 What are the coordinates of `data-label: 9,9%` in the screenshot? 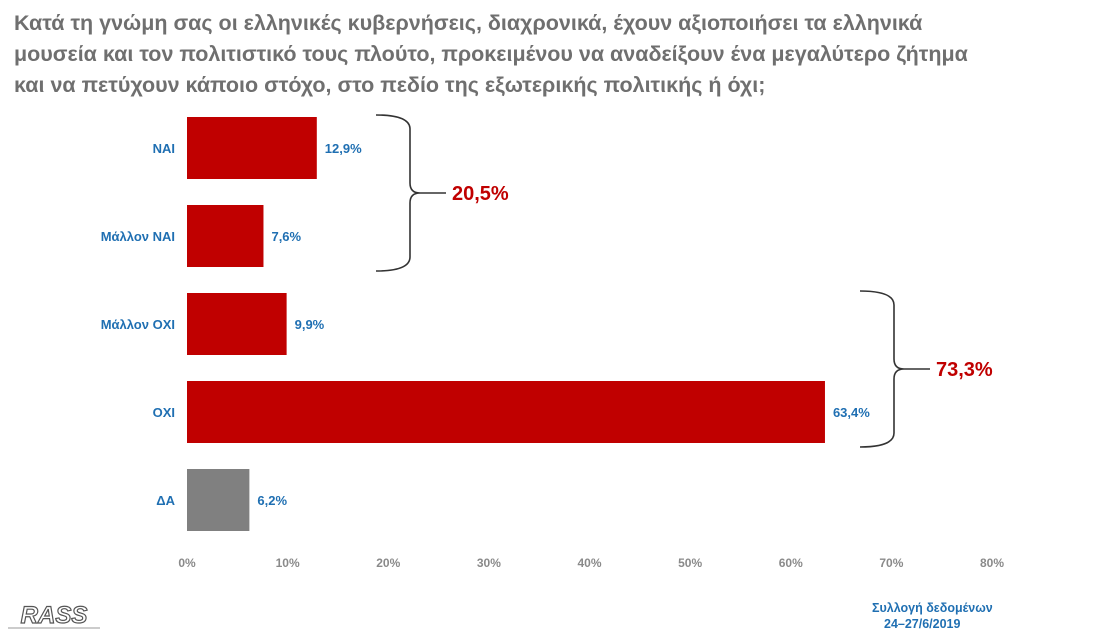 It's located at (310, 324).